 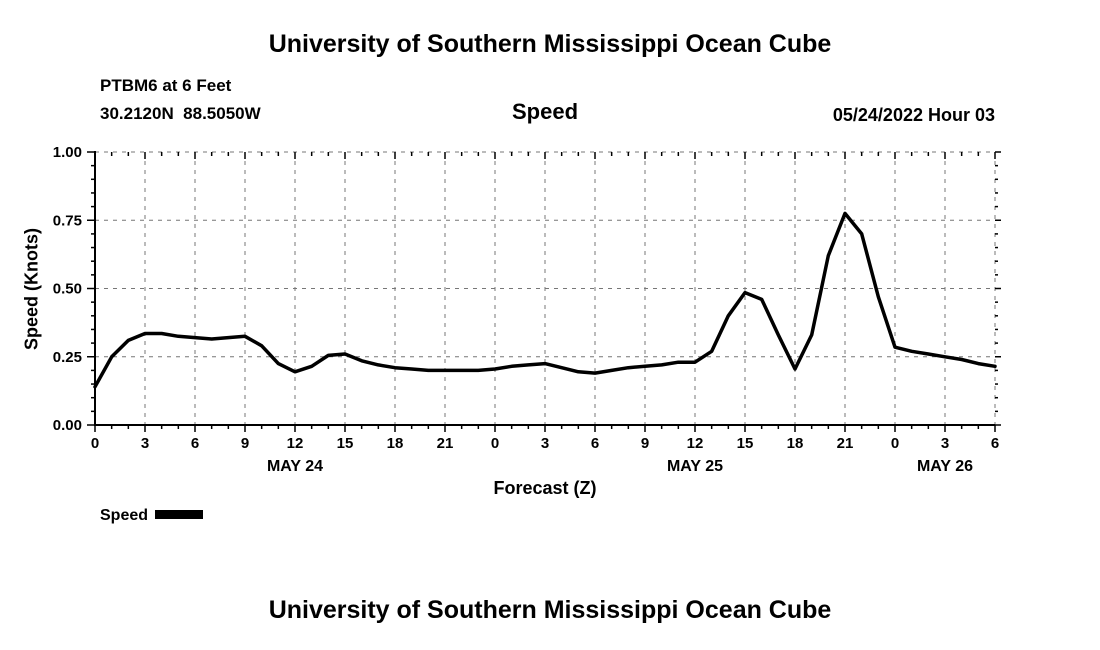 I want to click on station-name: PTBM6 at 6 Feet, so click(x=166, y=85).